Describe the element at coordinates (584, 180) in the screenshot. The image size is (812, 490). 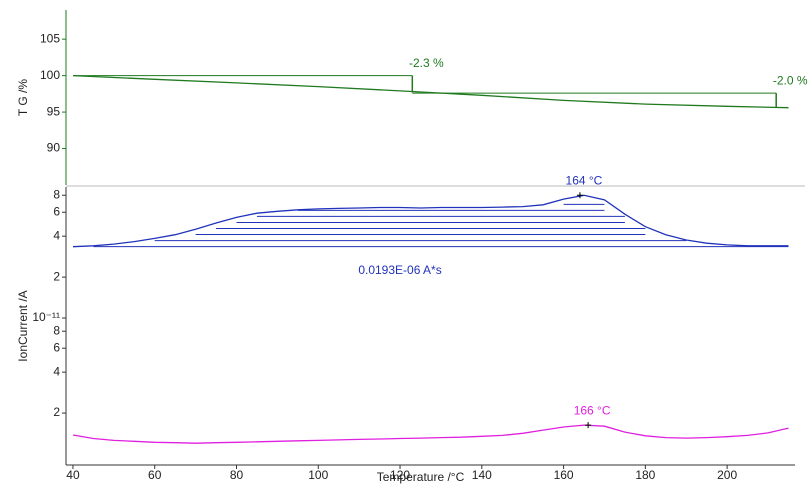
I see `peak-label: 164 °C` at that location.